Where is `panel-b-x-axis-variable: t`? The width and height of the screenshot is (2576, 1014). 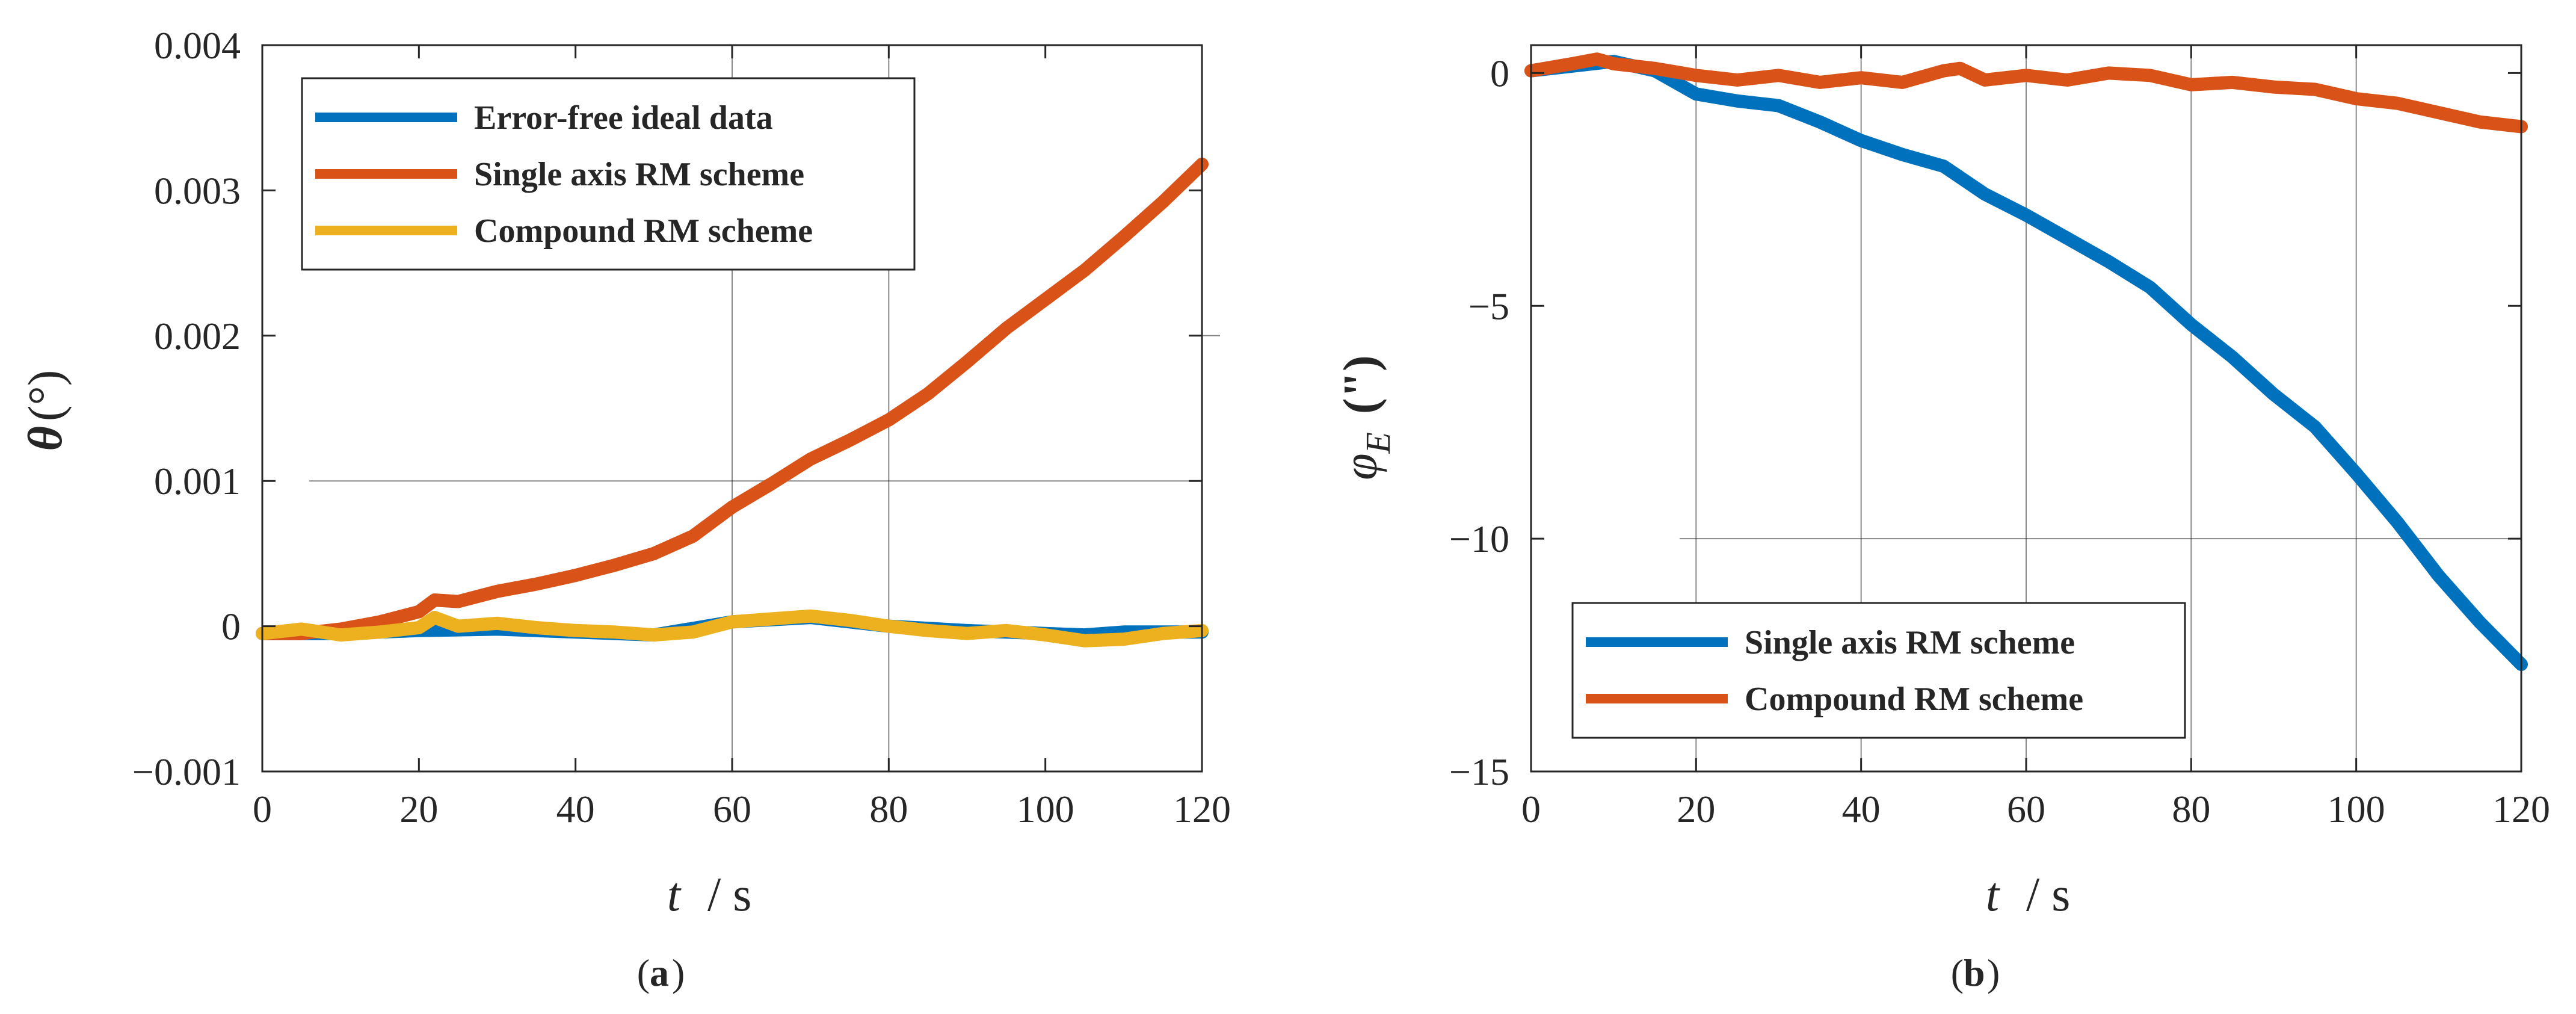 panel-b-x-axis-variable: t is located at coordinates (1993, 894).